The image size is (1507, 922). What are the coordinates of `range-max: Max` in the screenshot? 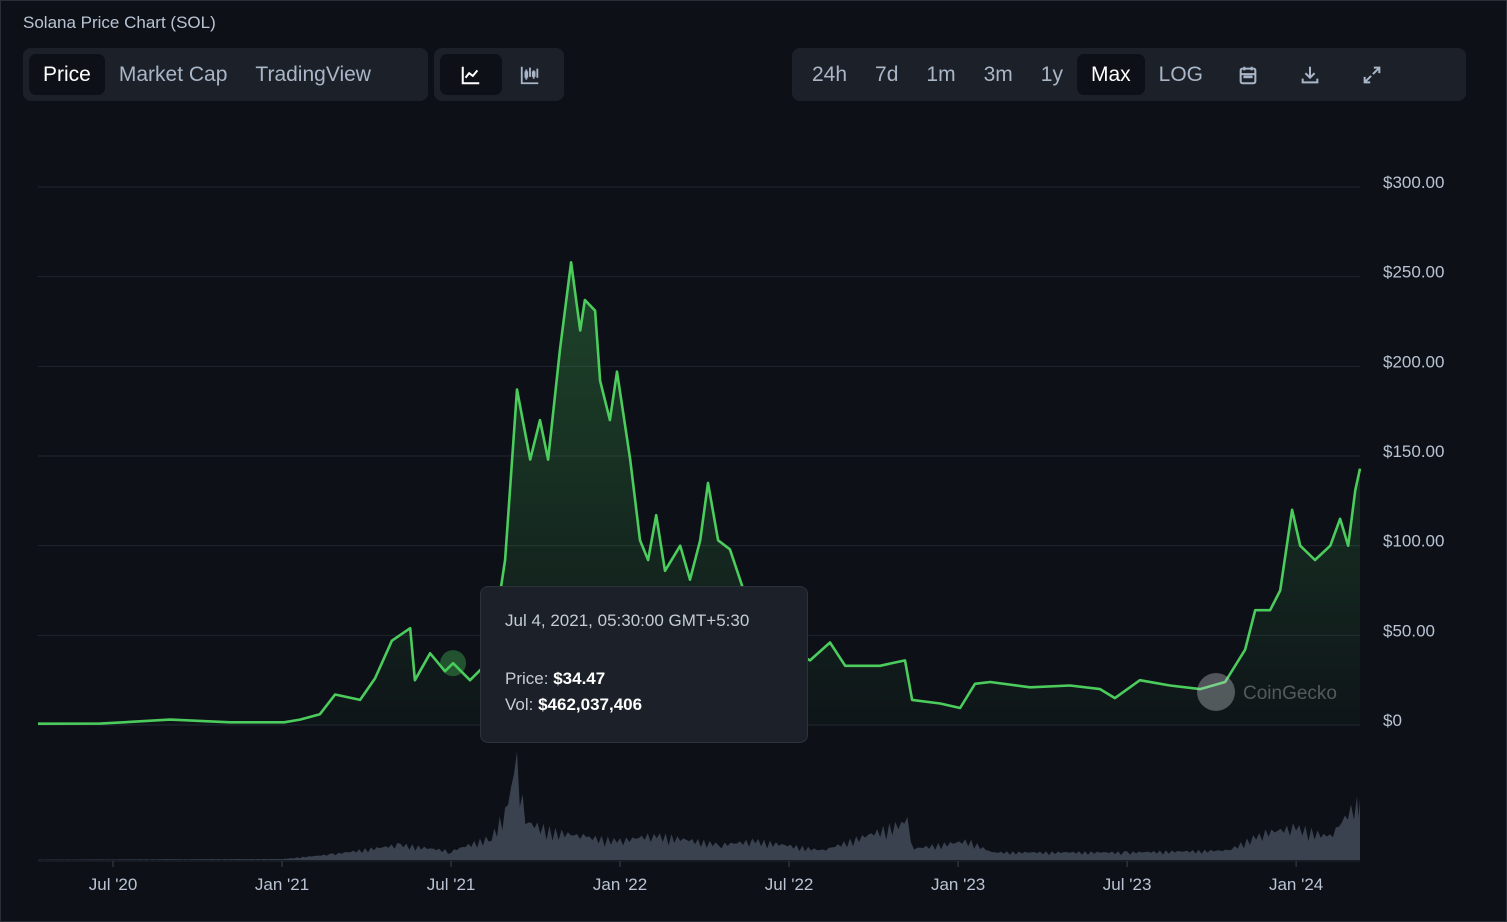 It's located at (1110, 74).